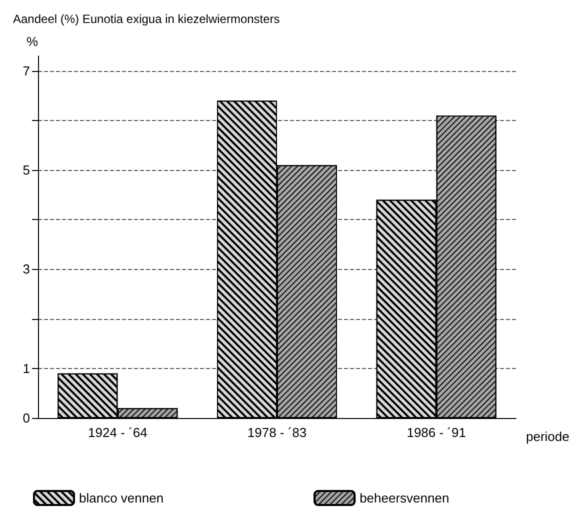 This screenshot has width=584, height=524. I want to click on legend-label: blanco vennen, so click(121, 498).